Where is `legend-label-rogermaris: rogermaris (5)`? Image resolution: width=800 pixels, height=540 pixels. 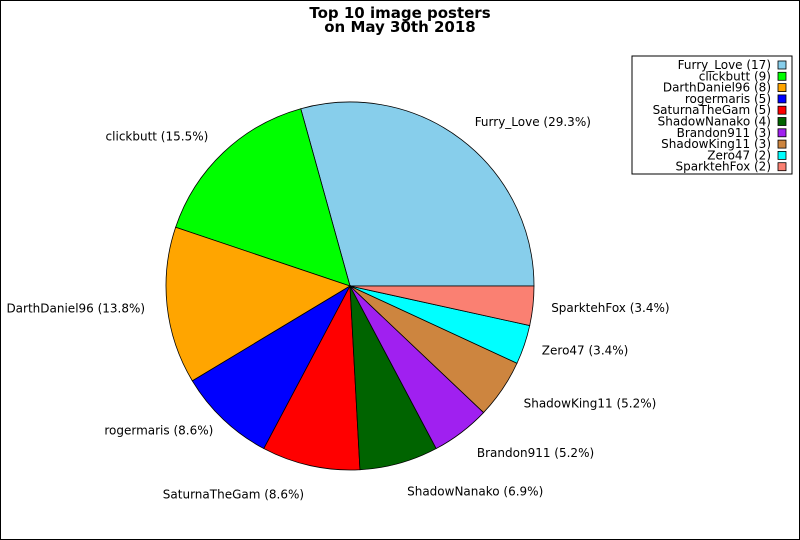 legend-label-rogermaris: rogermaris (5) is located at coordinates (728, 99).